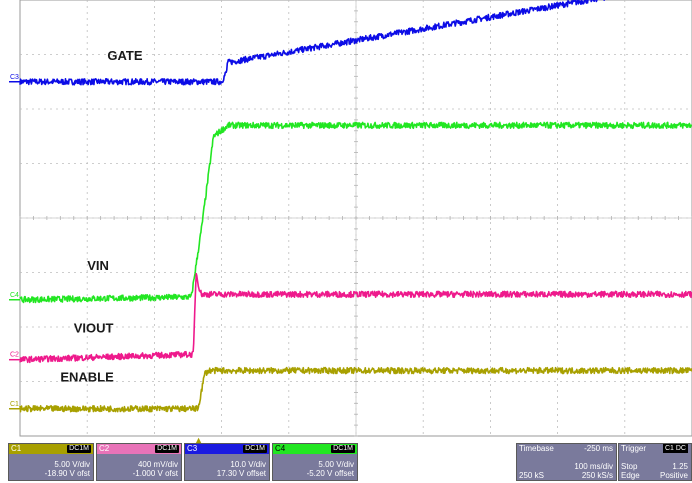 This screenshot has height=483, width=692. I want to click on timebase-rate: 250 kS/s, so click(597, 475).